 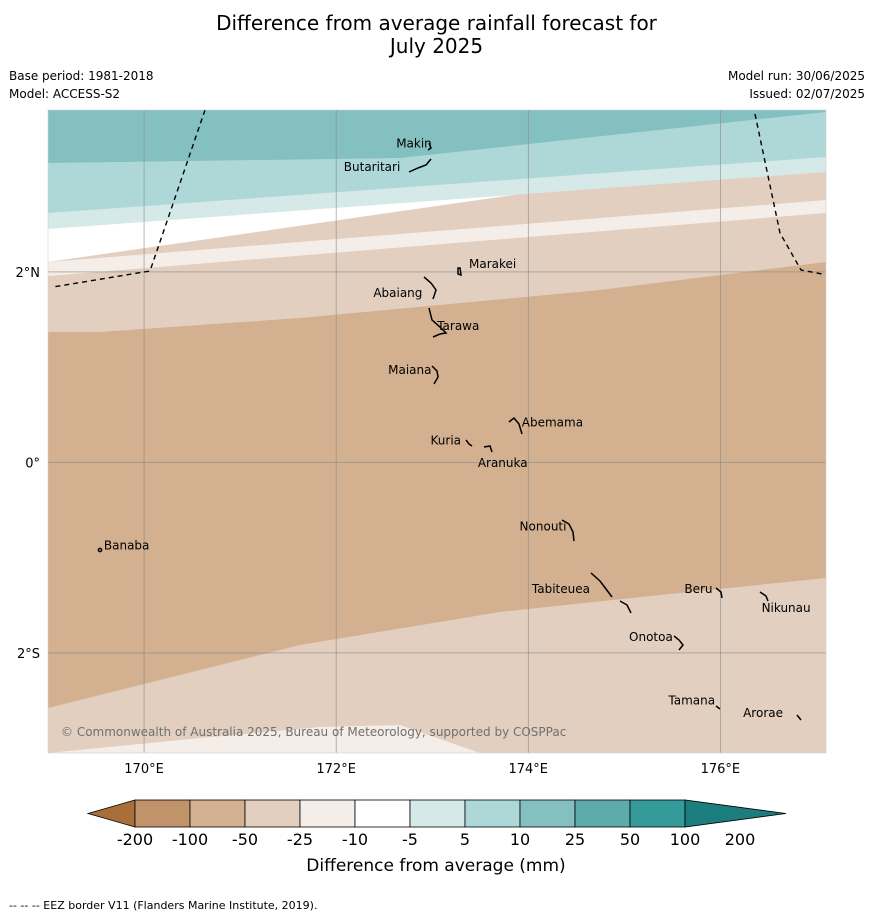 What do you see at coordinates (420, 165) in the screenshot?
I see `island-butaritari` at bounding box center [420, 165].